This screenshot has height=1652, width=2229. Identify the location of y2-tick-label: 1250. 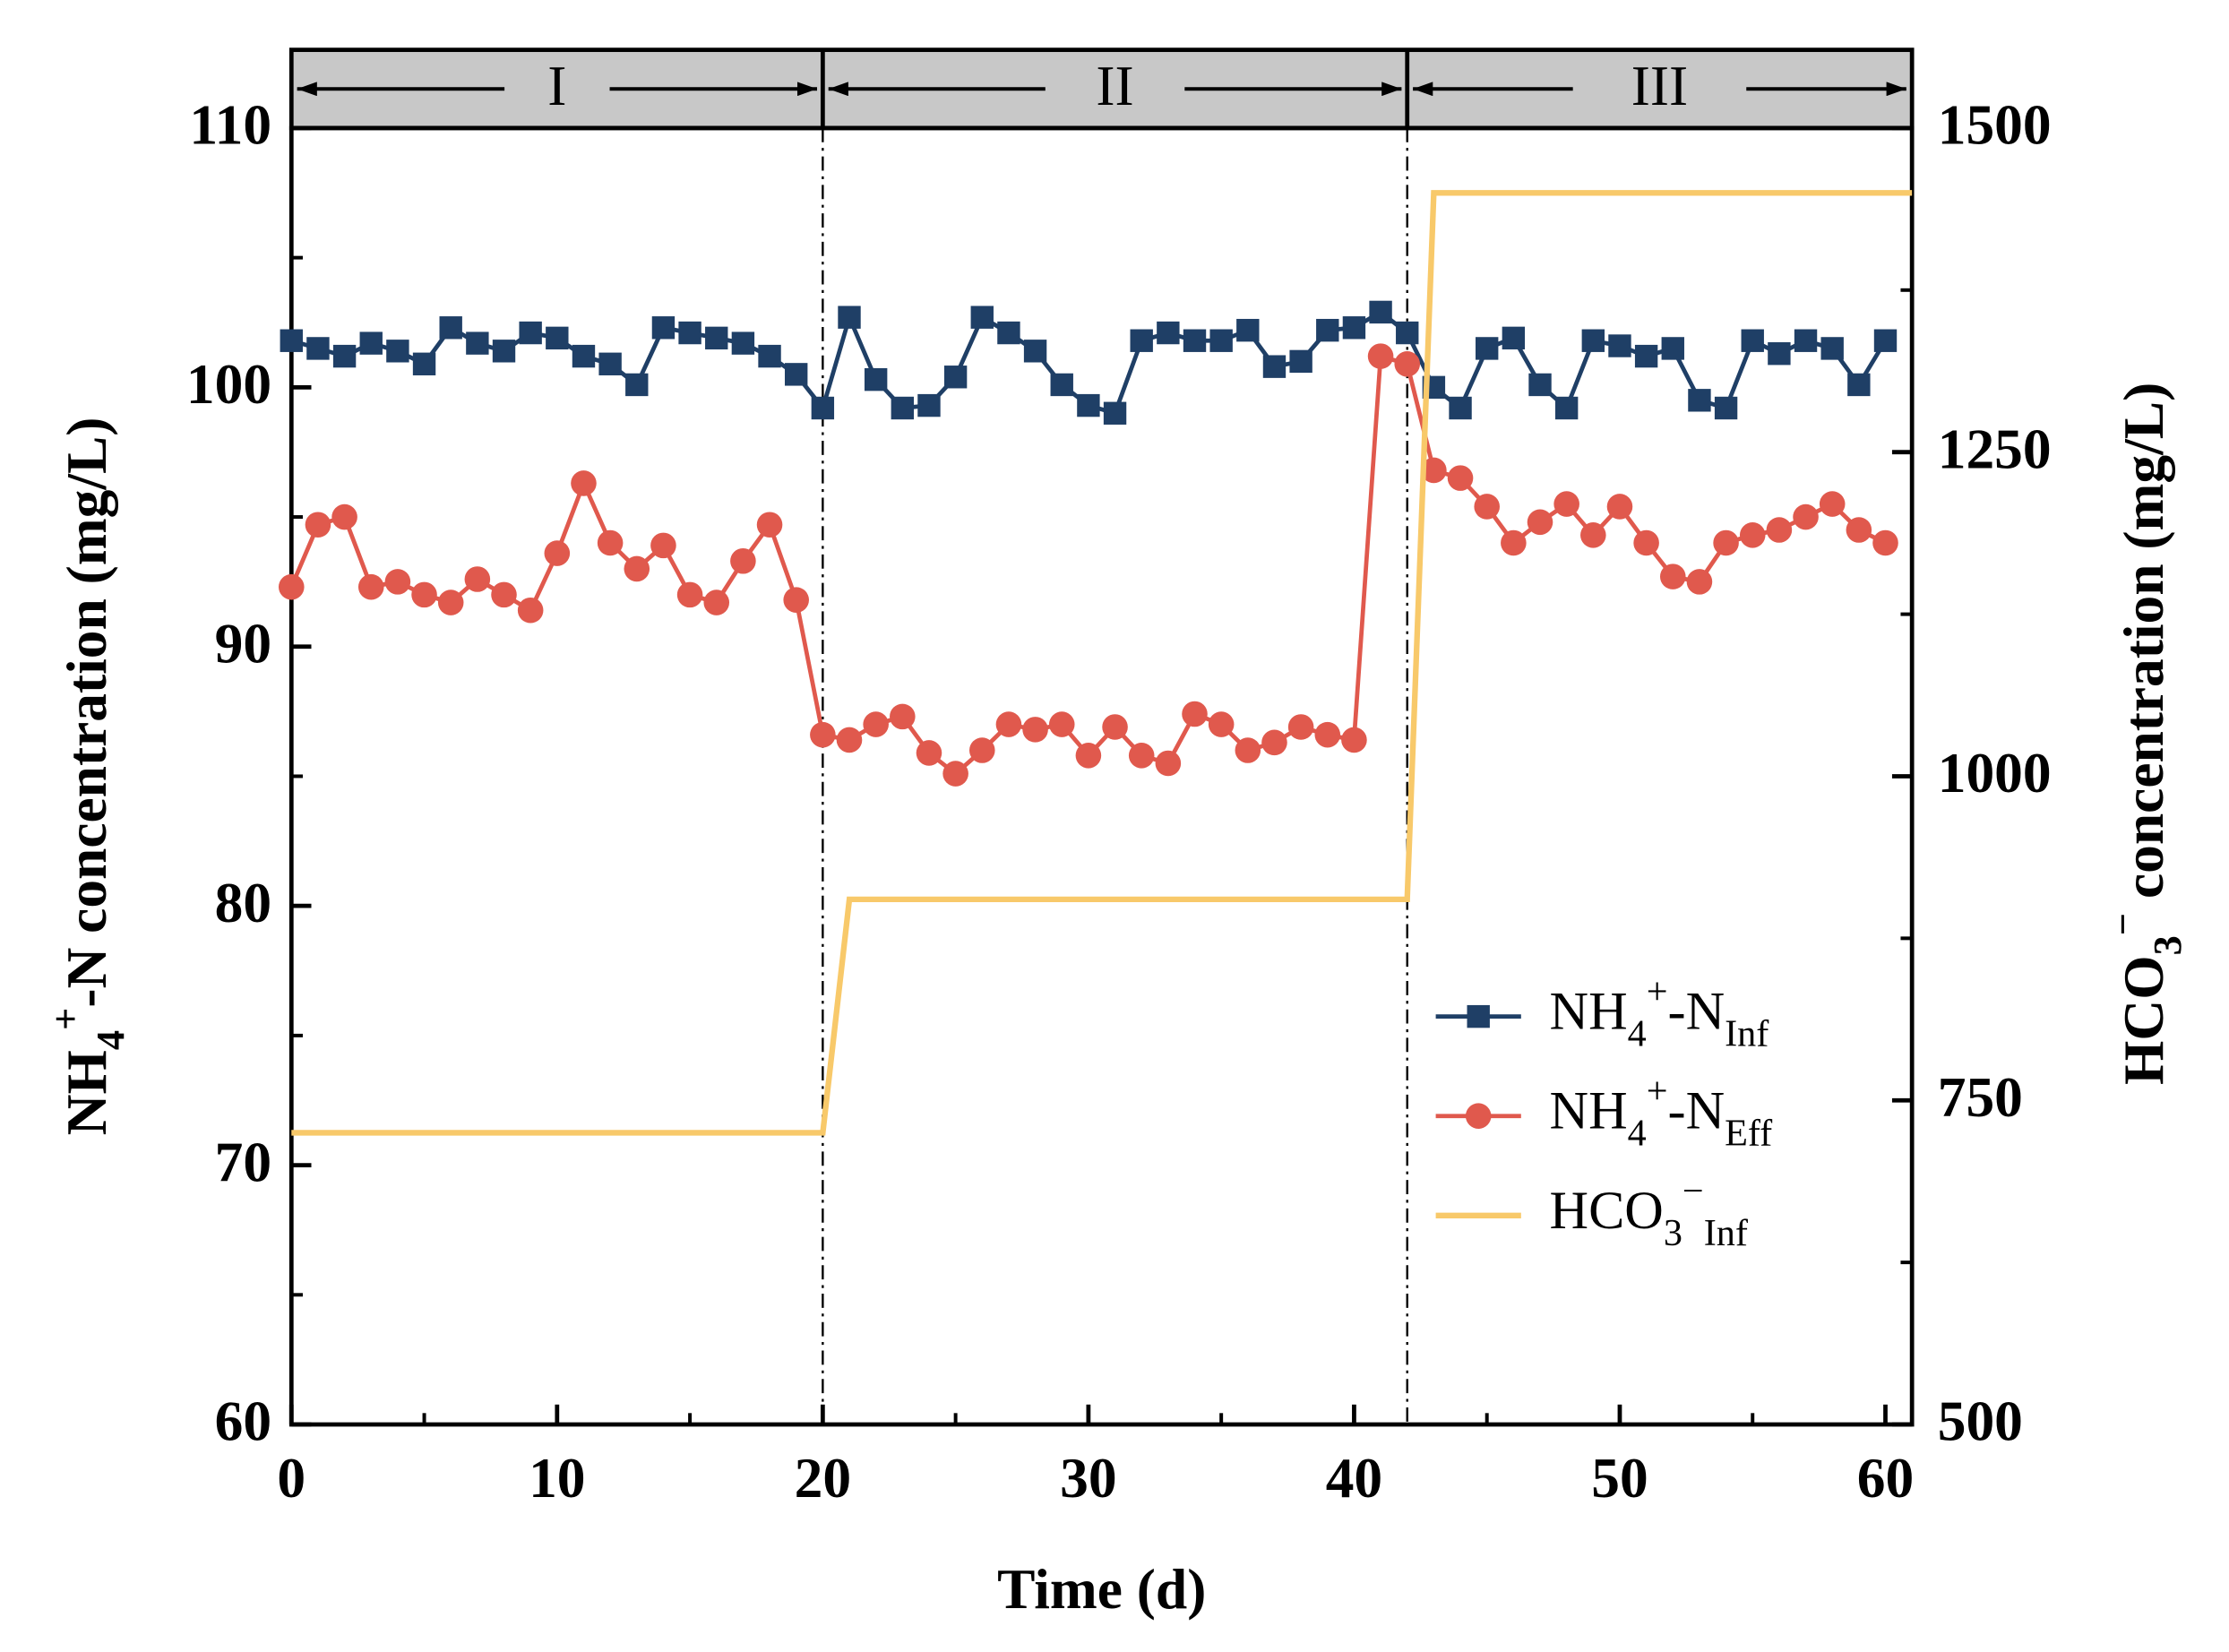
(1995, 449).